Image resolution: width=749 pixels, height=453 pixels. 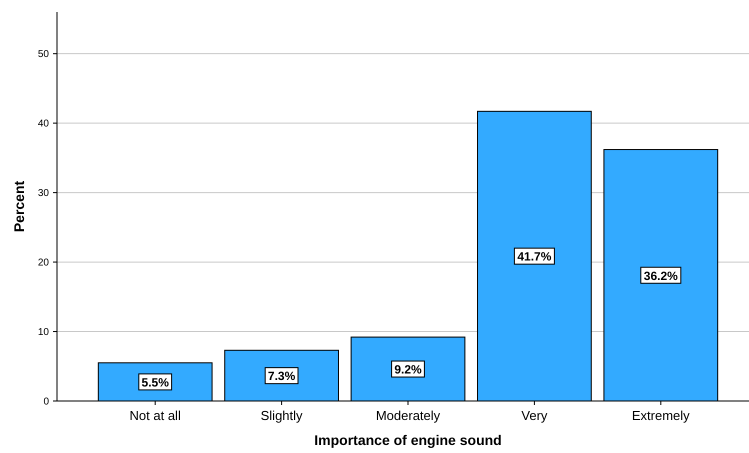 What do you see at coordinates (44, 124) in the screenshot?
I see `y-tick-label: 40` at bounding box center [44, 124].